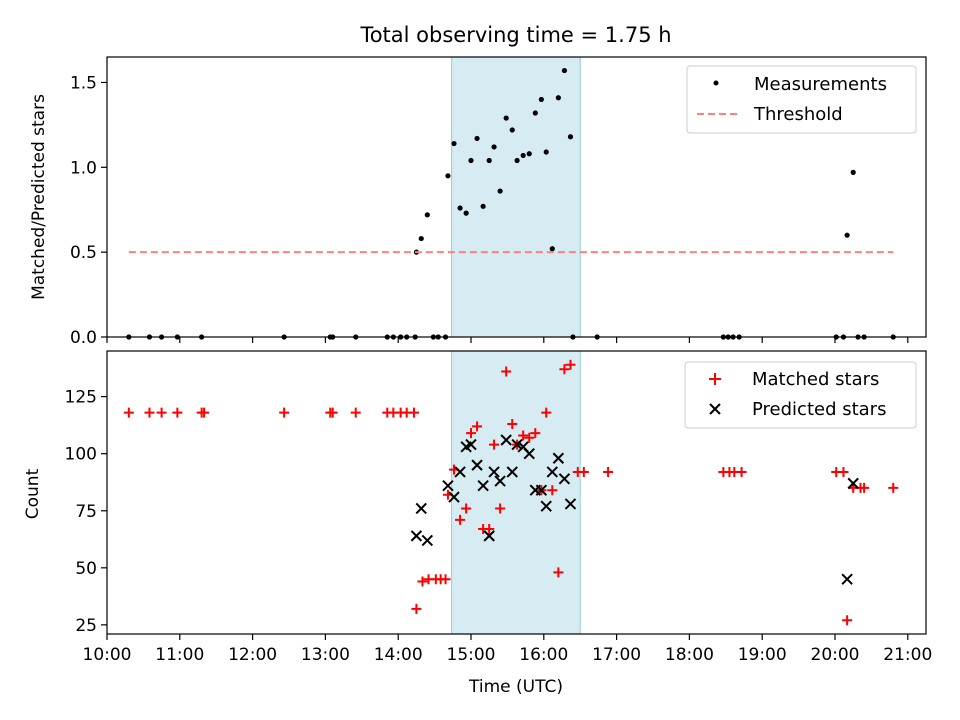 The image size is (960, 720). I want to click on top-y-axis: 0.0 0.5 1.0 1.5, so click(88, 210).